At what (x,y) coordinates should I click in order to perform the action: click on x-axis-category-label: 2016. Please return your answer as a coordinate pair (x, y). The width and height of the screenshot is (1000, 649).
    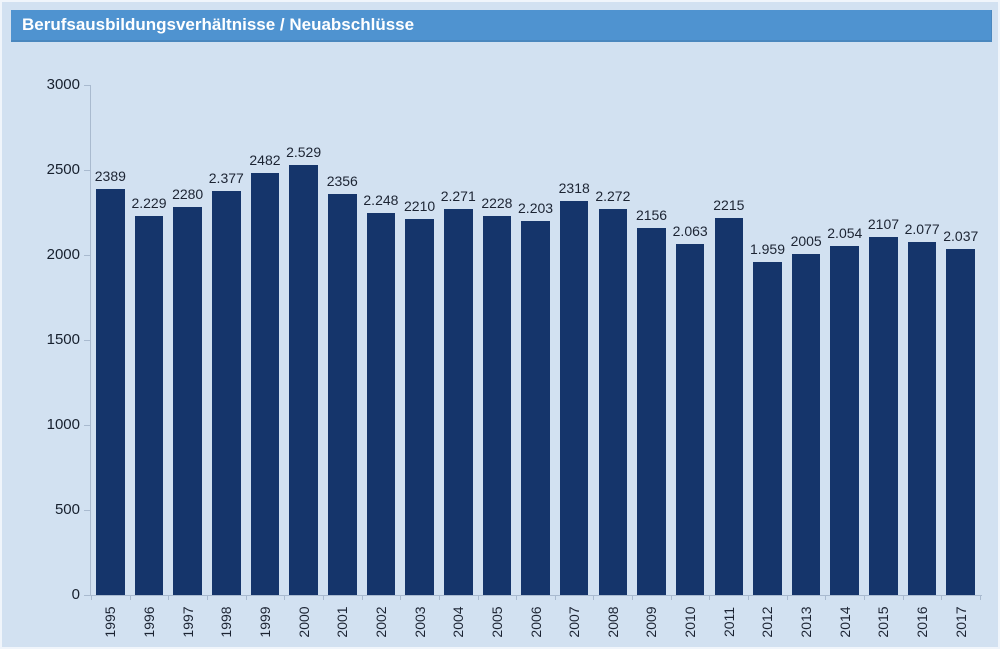
    Looking at the image, I should click on (922, 622).